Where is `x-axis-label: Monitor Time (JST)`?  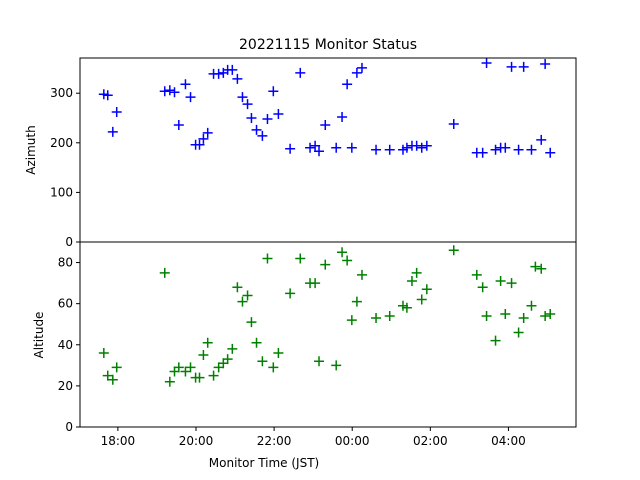 x-axis-label: Monitor Time (JST) is located at coordinates (264, 463).